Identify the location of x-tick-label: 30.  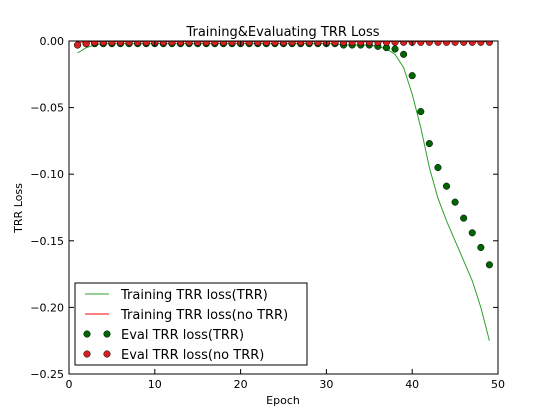
(326, 384).